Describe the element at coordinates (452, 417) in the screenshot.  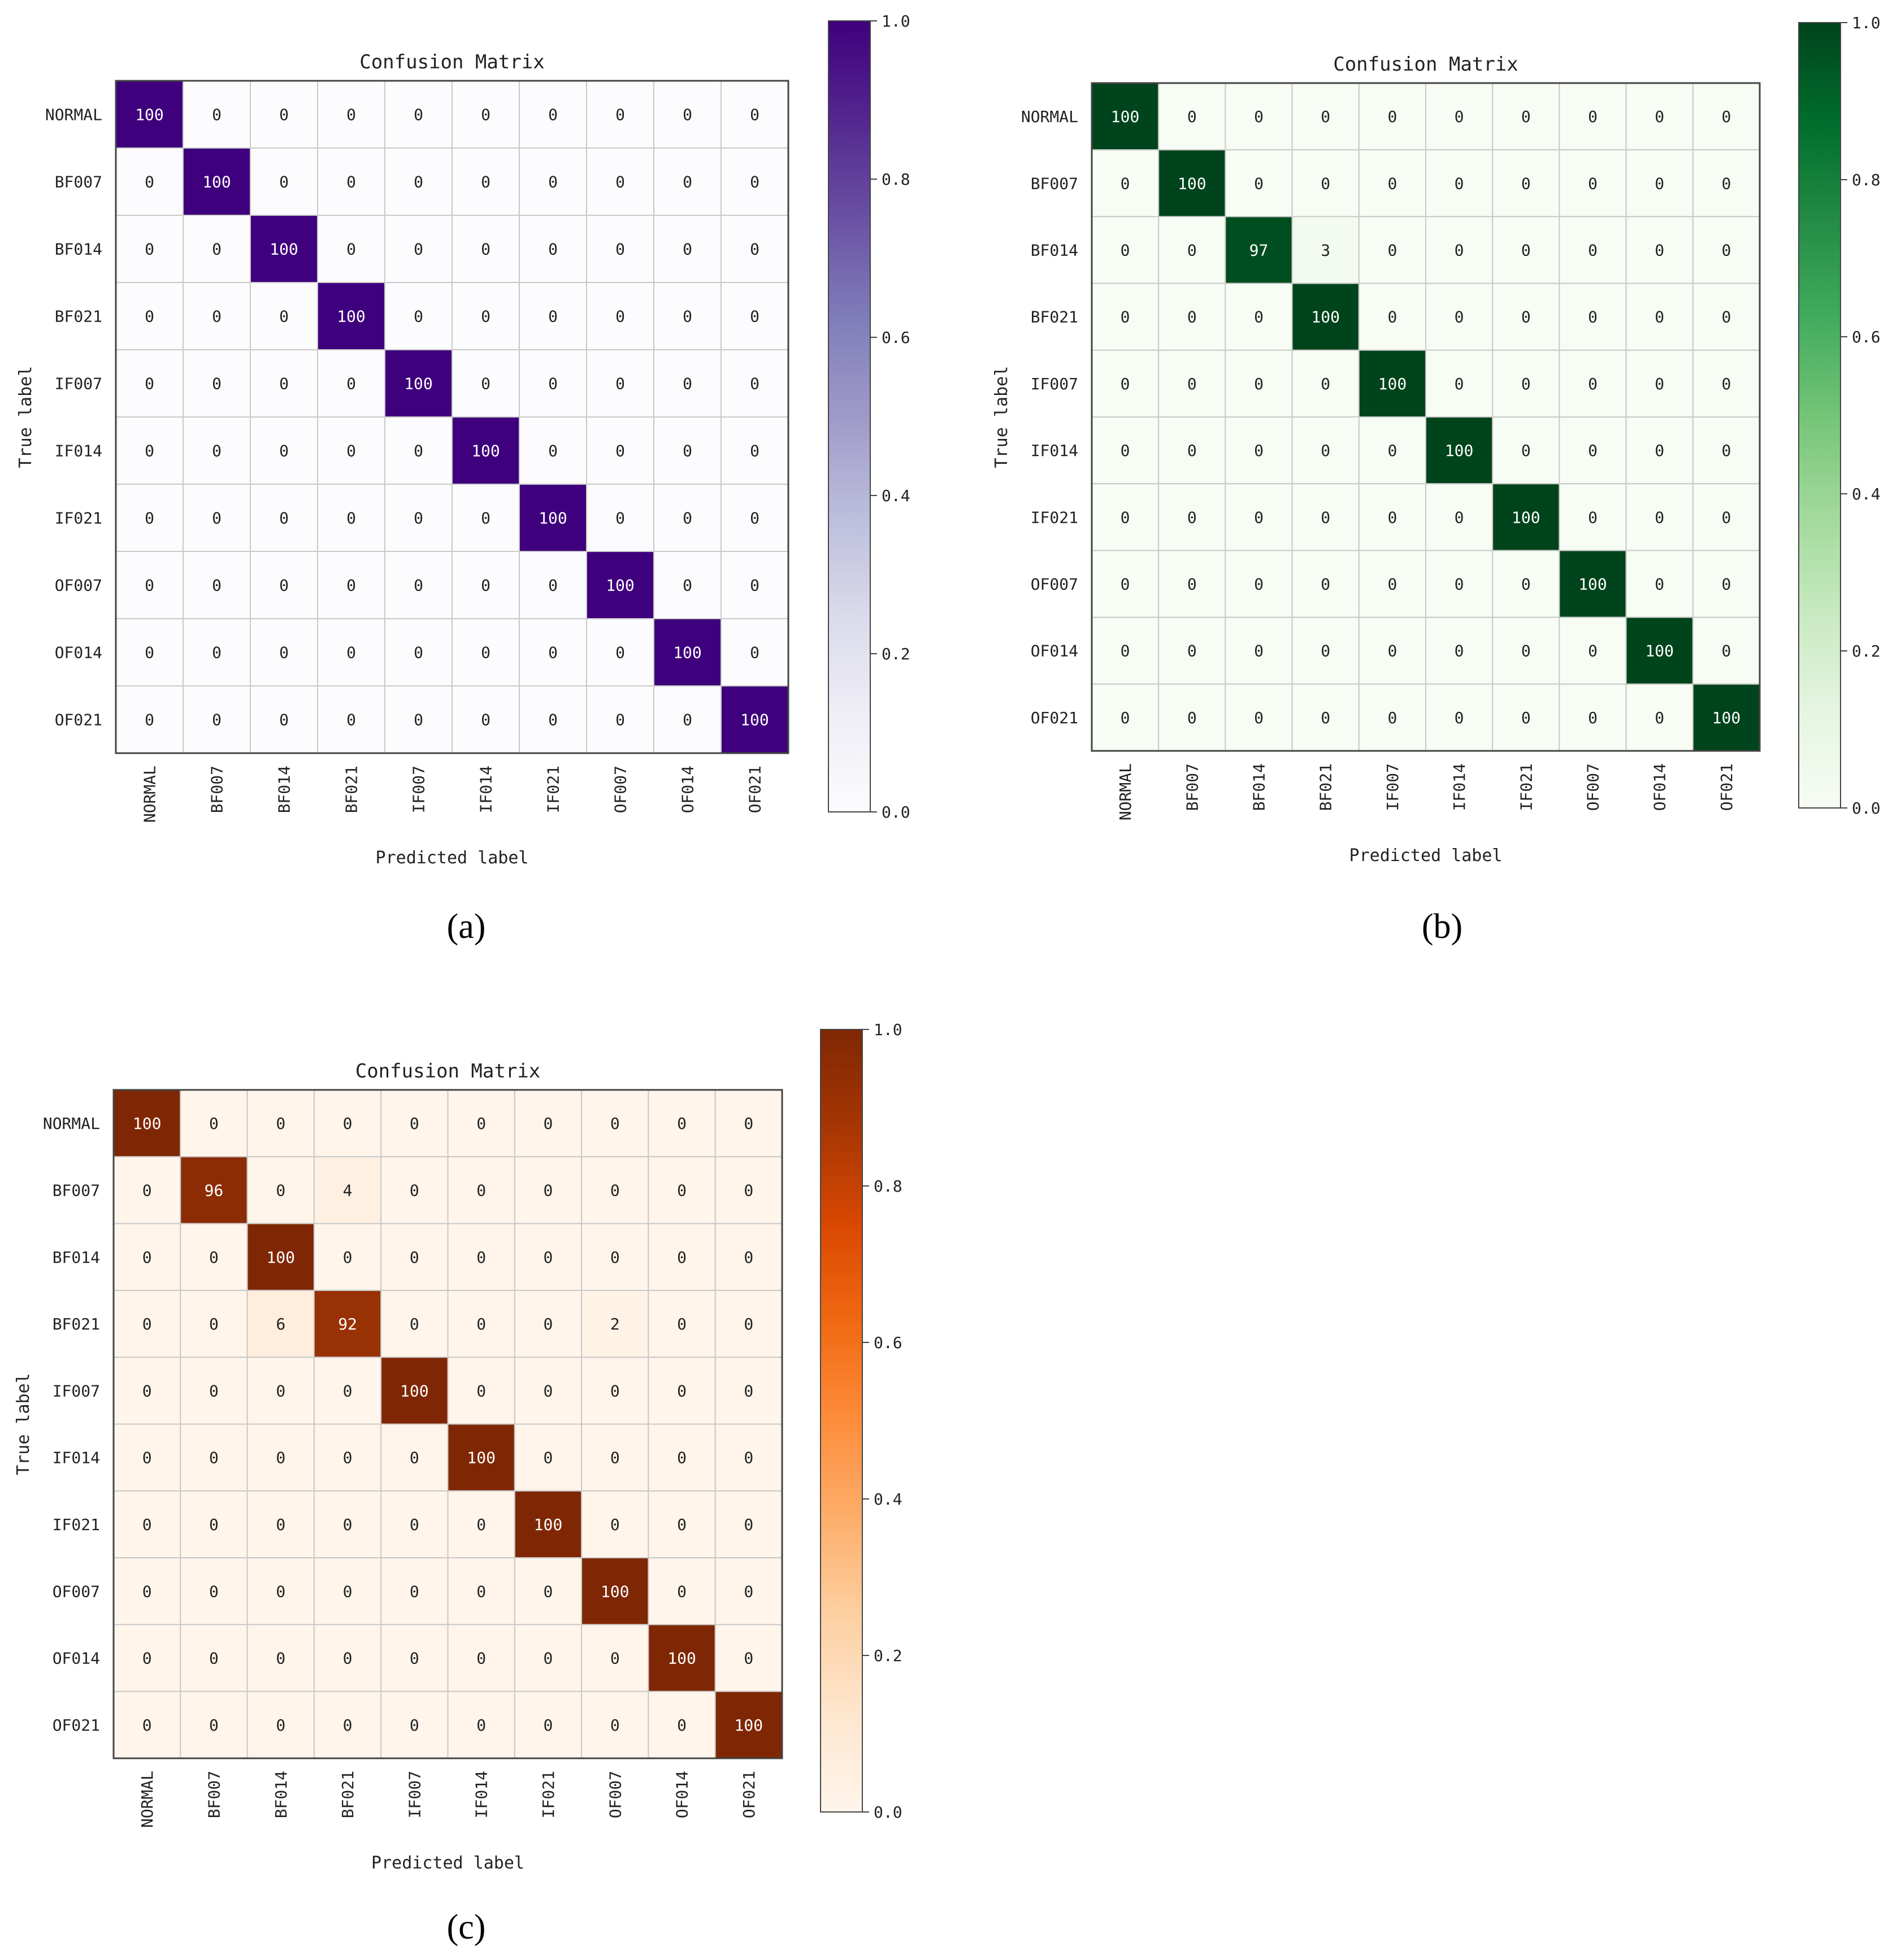
I see `matrix-frame` at that location.